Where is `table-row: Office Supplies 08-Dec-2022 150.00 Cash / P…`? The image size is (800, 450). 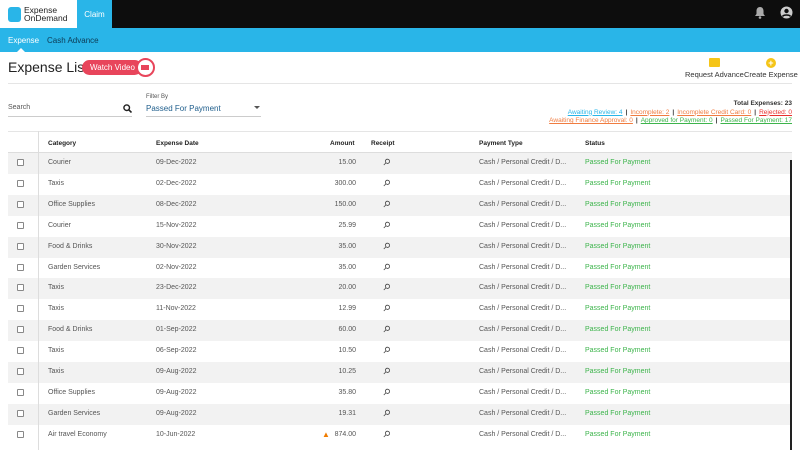 table-row: Office Supplies 08-Dec-2022 150.00 Cash / P… is located at coordinates (400, 205).